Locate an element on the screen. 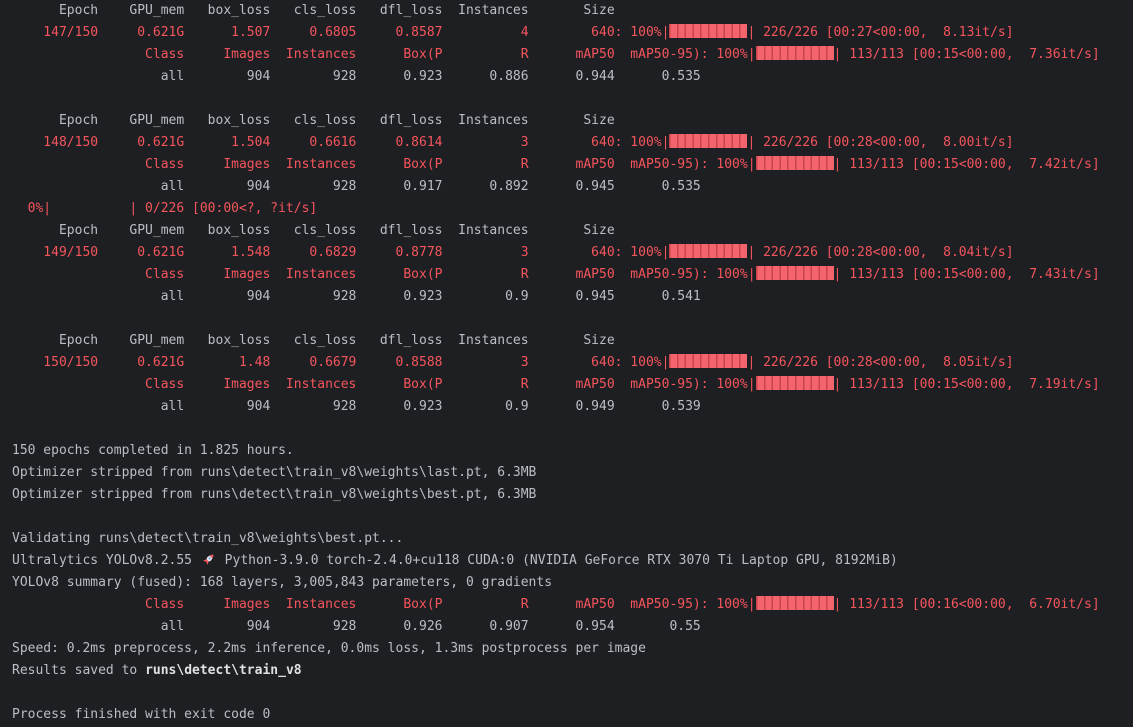 Image resolution: width=1133 pixels, height=727 pixels. console-text: all 904 928 0.917 0.892 0.945 0.535 is located at coordinates (356, 186).